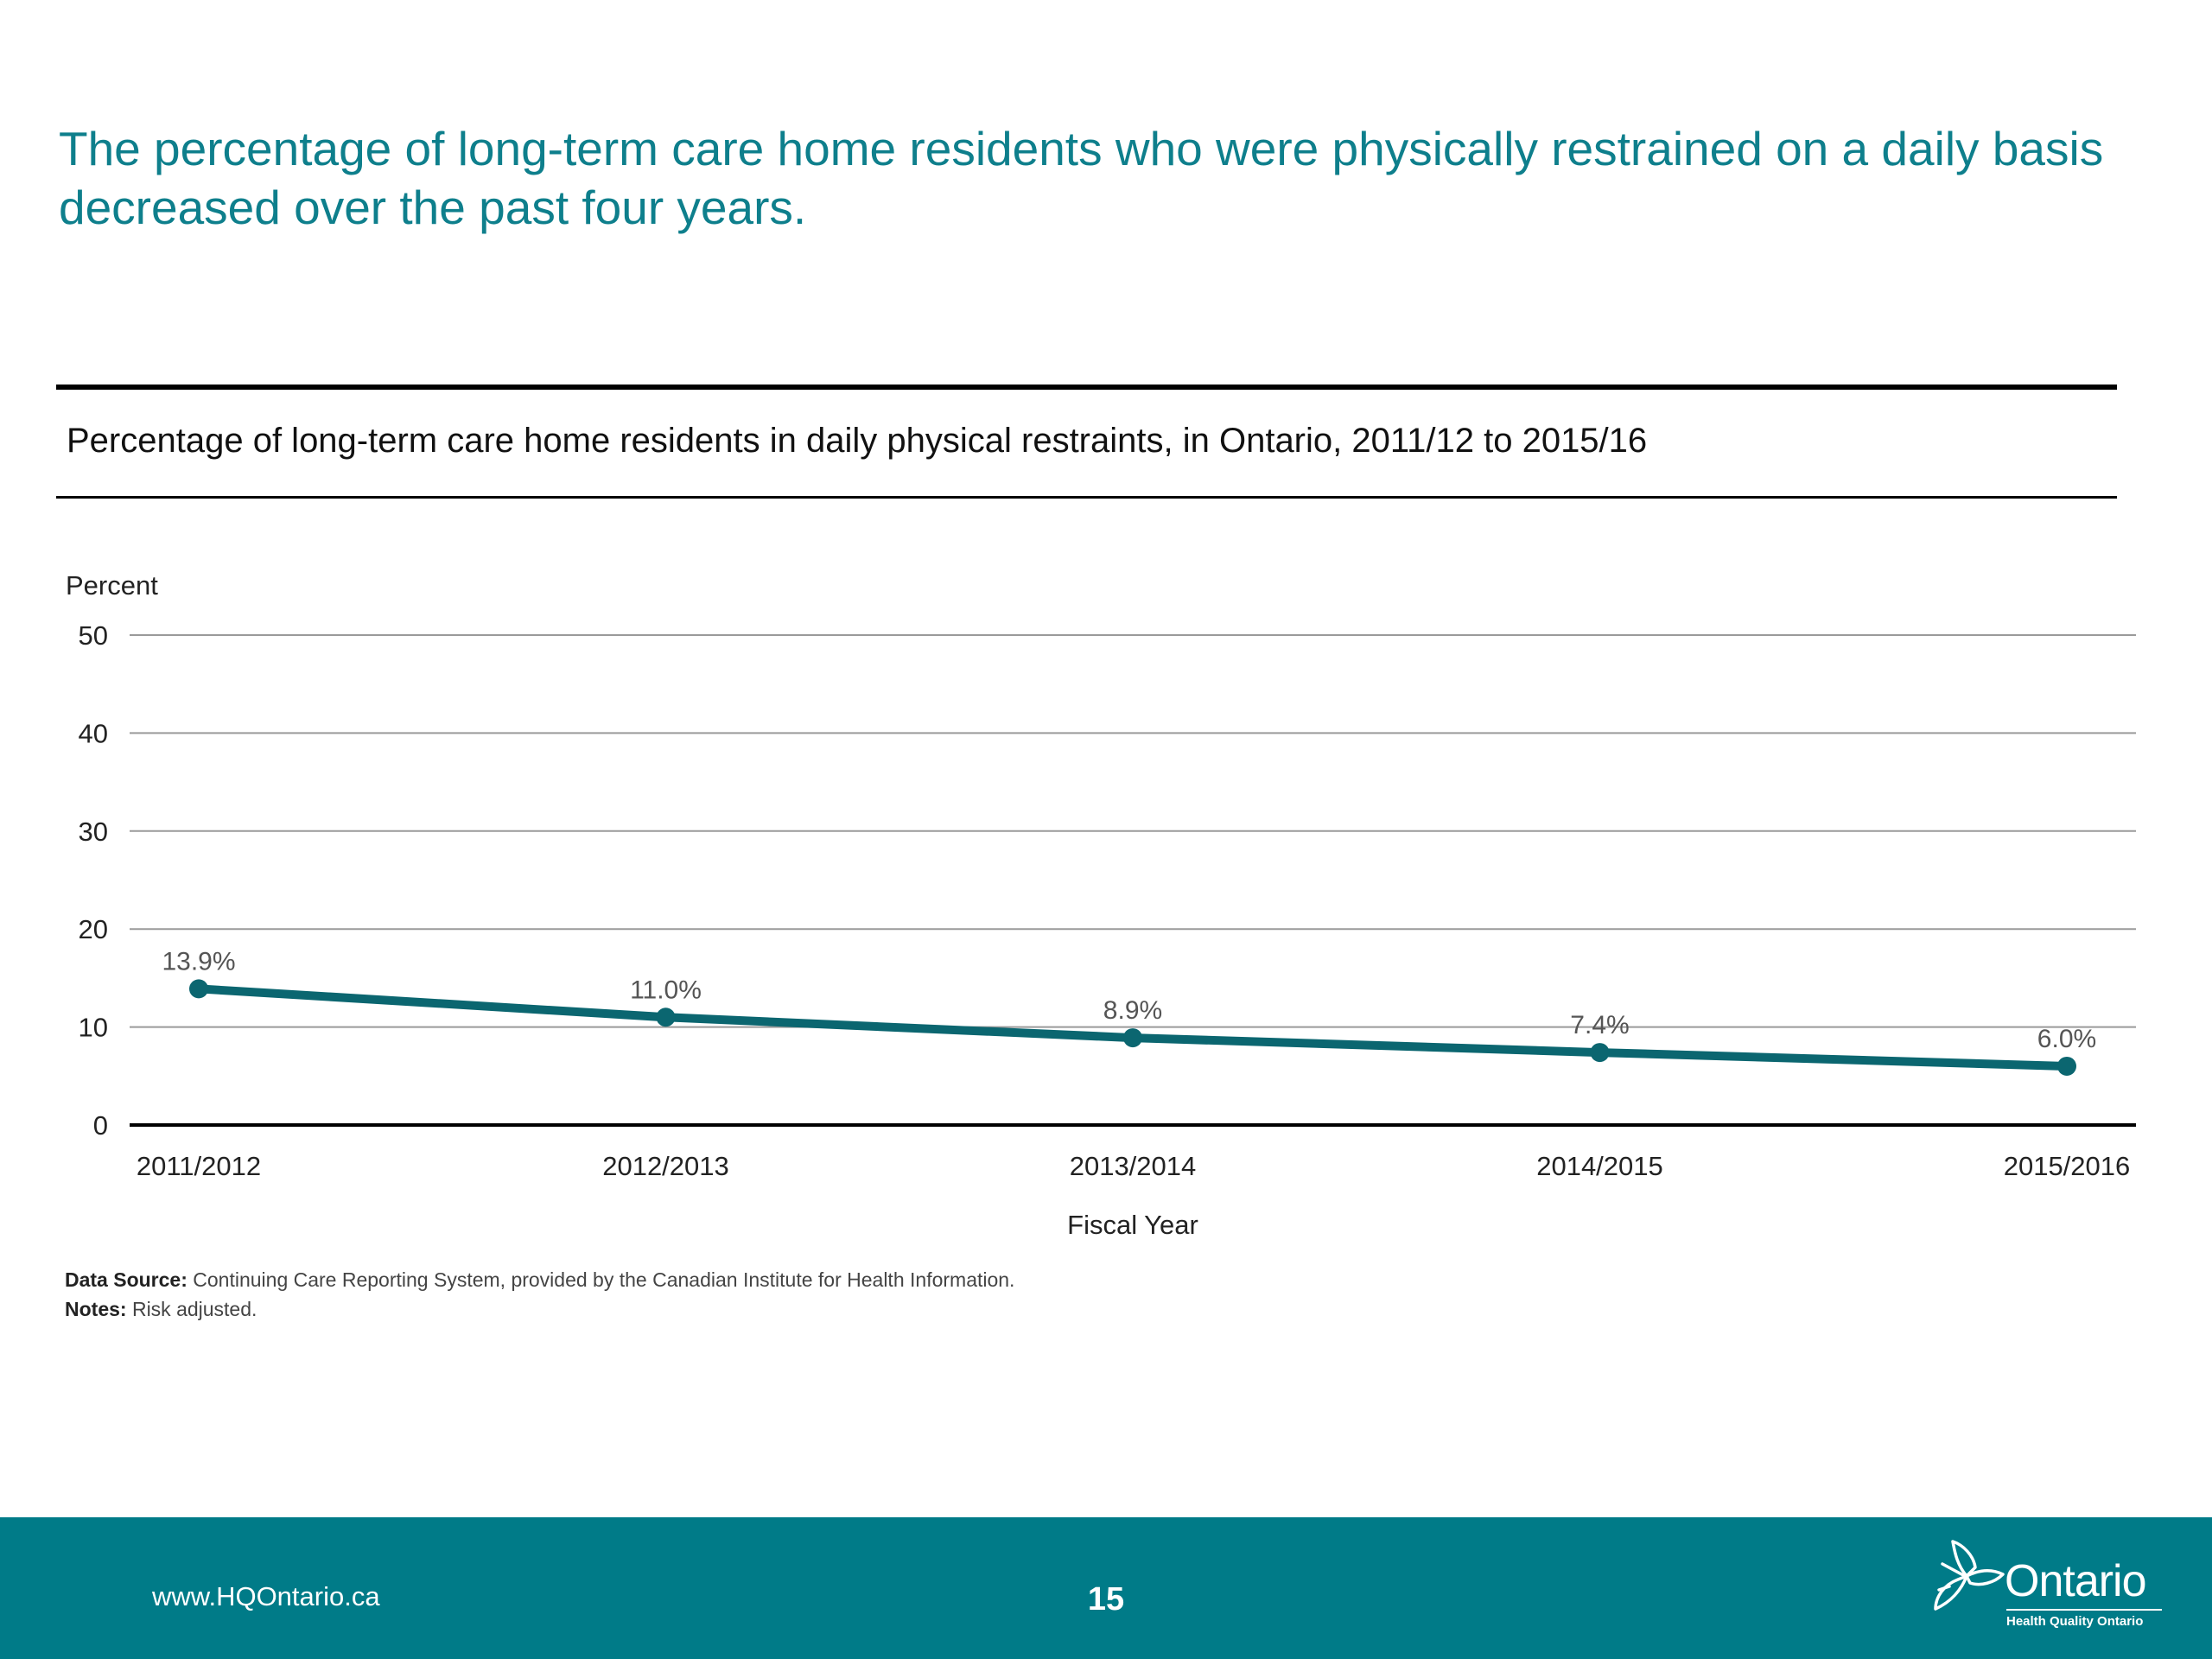  Describe the element at coordinates (93, 635) in the screenshot. I see `y-tick-label: 50` at that location.